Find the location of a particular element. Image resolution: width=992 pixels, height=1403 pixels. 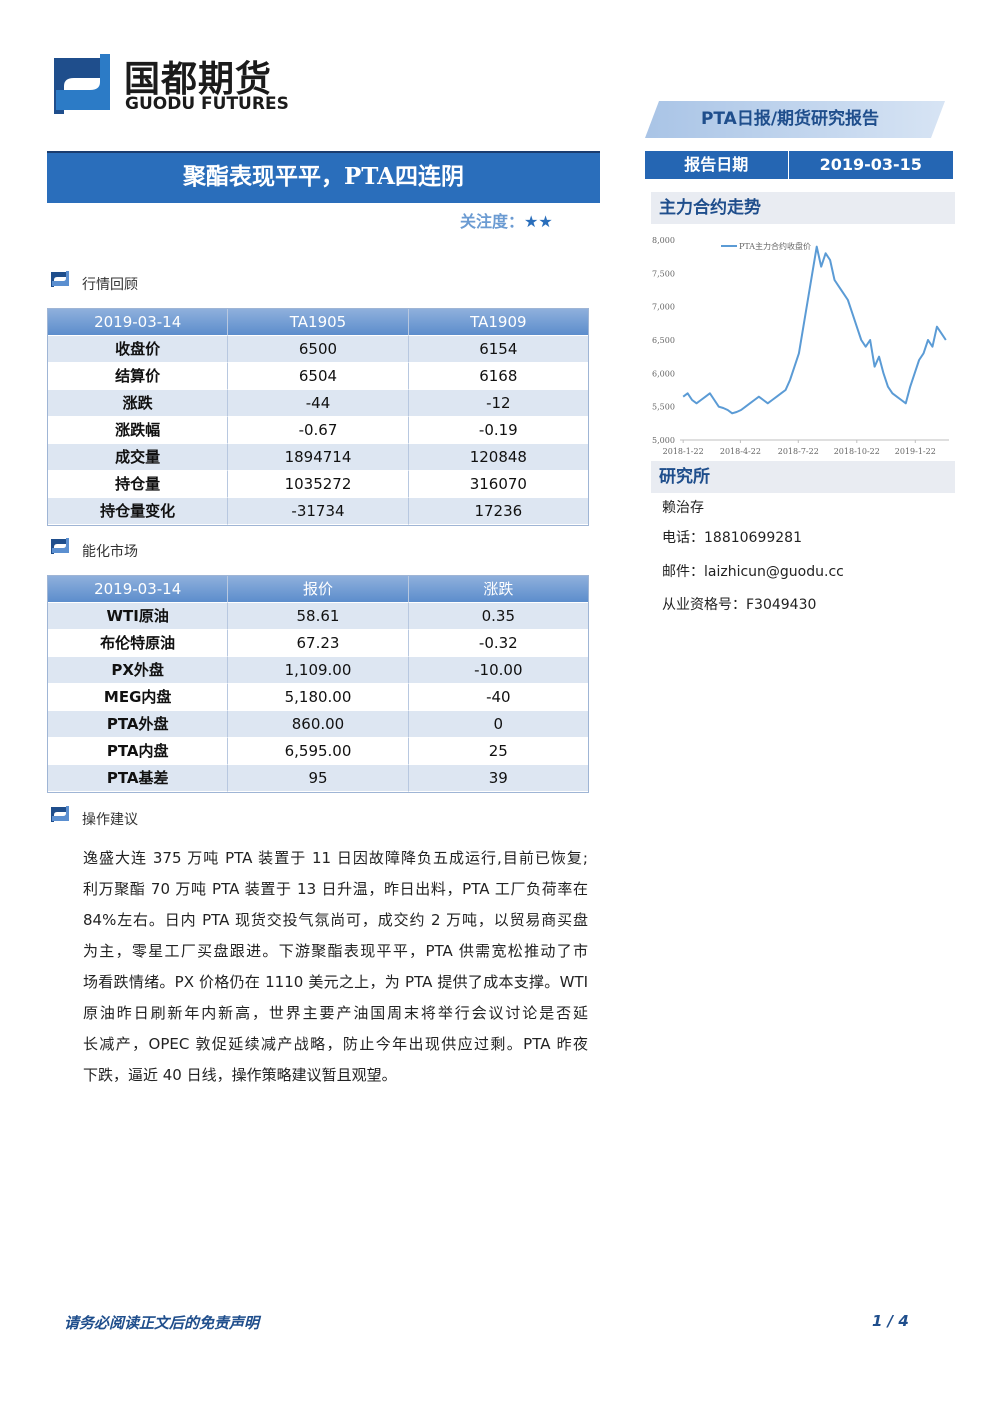

cell-value: 1,109.00 is located at coordinates (318, 670).